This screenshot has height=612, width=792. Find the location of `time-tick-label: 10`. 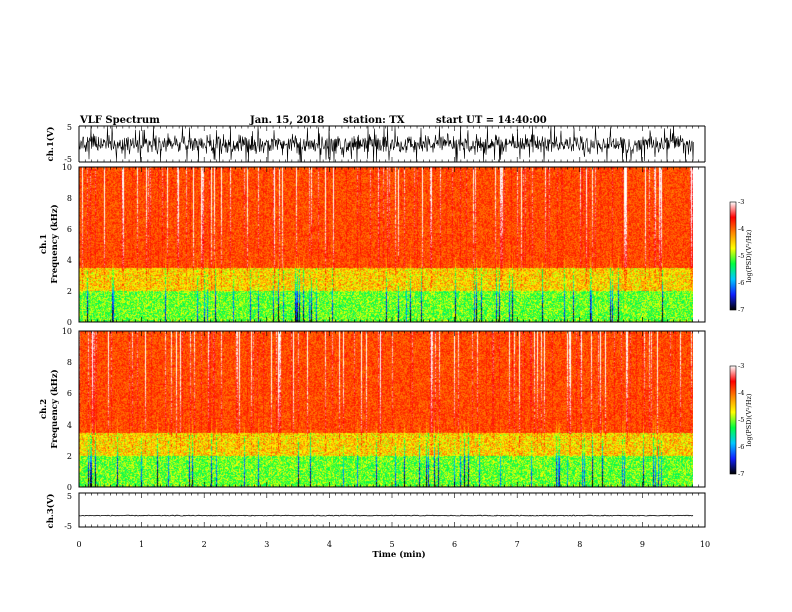

time-tick-label: 10 is located at coordinates (705, 544).